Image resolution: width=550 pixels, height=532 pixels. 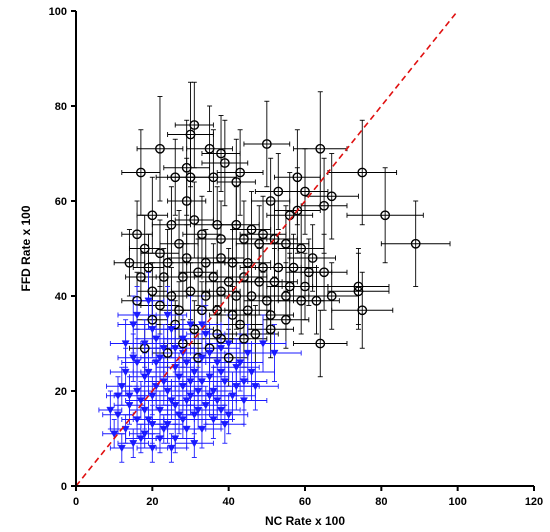 I want to click on y-axis-ticks: 0 20 40 60 80 100, so click(x=62, y=249).